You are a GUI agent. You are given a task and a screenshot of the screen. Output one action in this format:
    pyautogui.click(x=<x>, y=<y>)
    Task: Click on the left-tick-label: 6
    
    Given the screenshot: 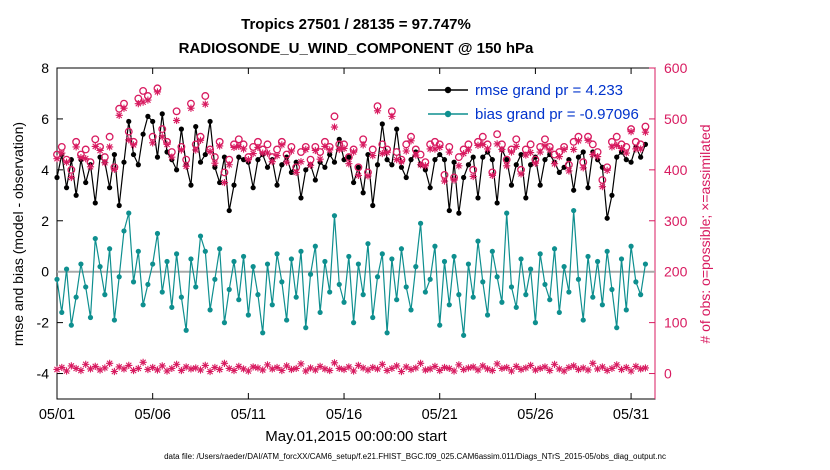 What is the action you would take?
    pyautogui.click(x=45, y=119)
    